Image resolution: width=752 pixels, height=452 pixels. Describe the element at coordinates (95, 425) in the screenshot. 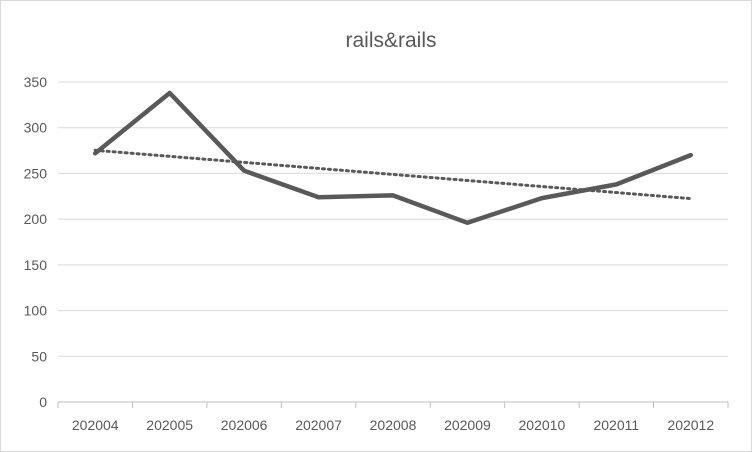

I see `x-tick-label: 202004` at that location.